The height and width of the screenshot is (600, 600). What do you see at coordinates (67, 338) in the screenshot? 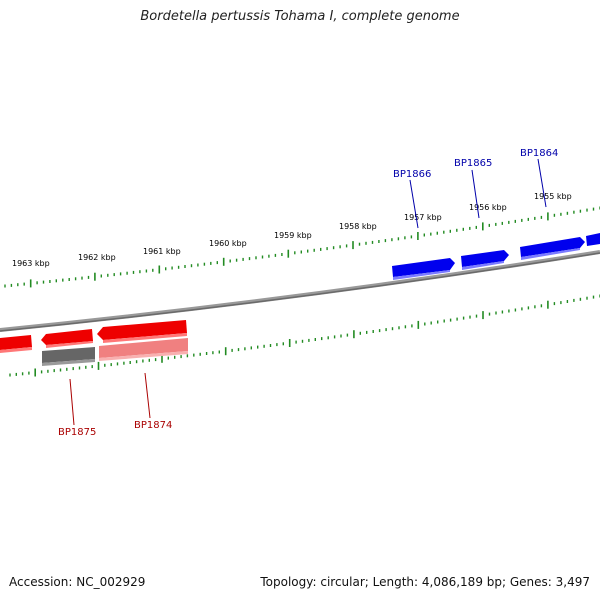
I see `gene-BP1875-upper` at bounding box center [67, 338].